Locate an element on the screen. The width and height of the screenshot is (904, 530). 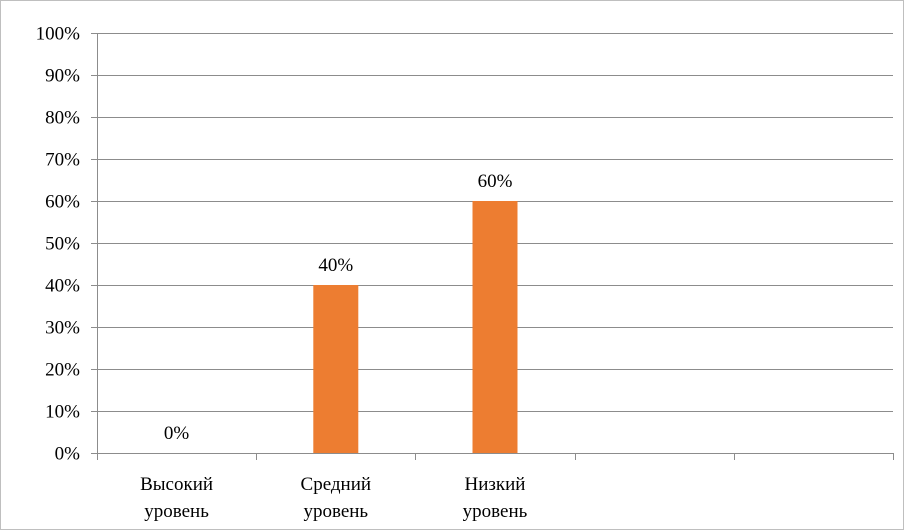
y-tick-label: 80% is located at coordinates (62, 118).